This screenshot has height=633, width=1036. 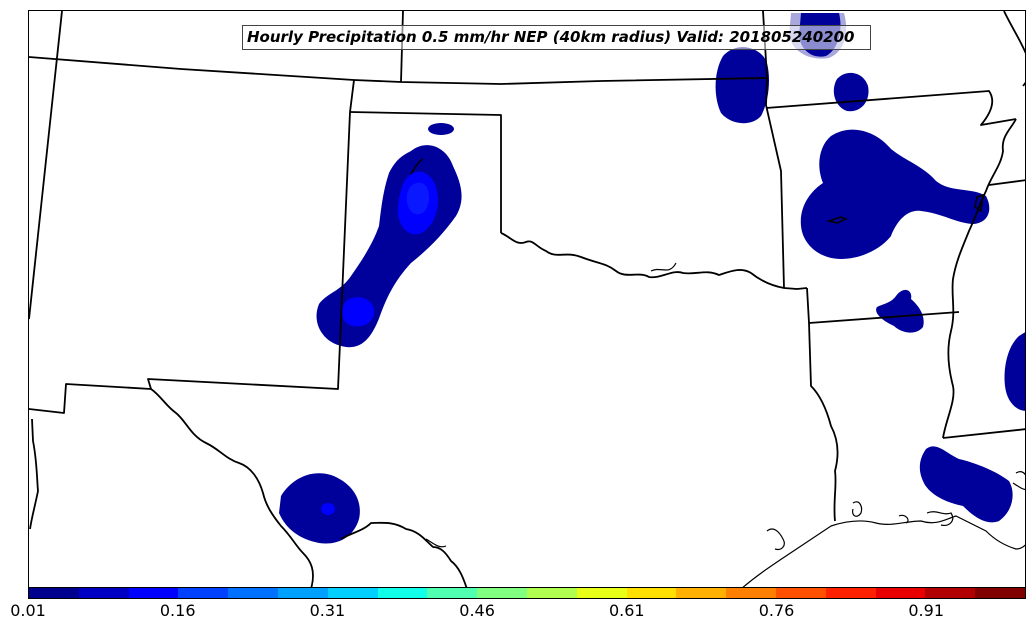 What do you see at coordinates (28, 610) in the screenshot?
I see `colorbar-tick-label: 0.01` at bounding box center [28, 610].